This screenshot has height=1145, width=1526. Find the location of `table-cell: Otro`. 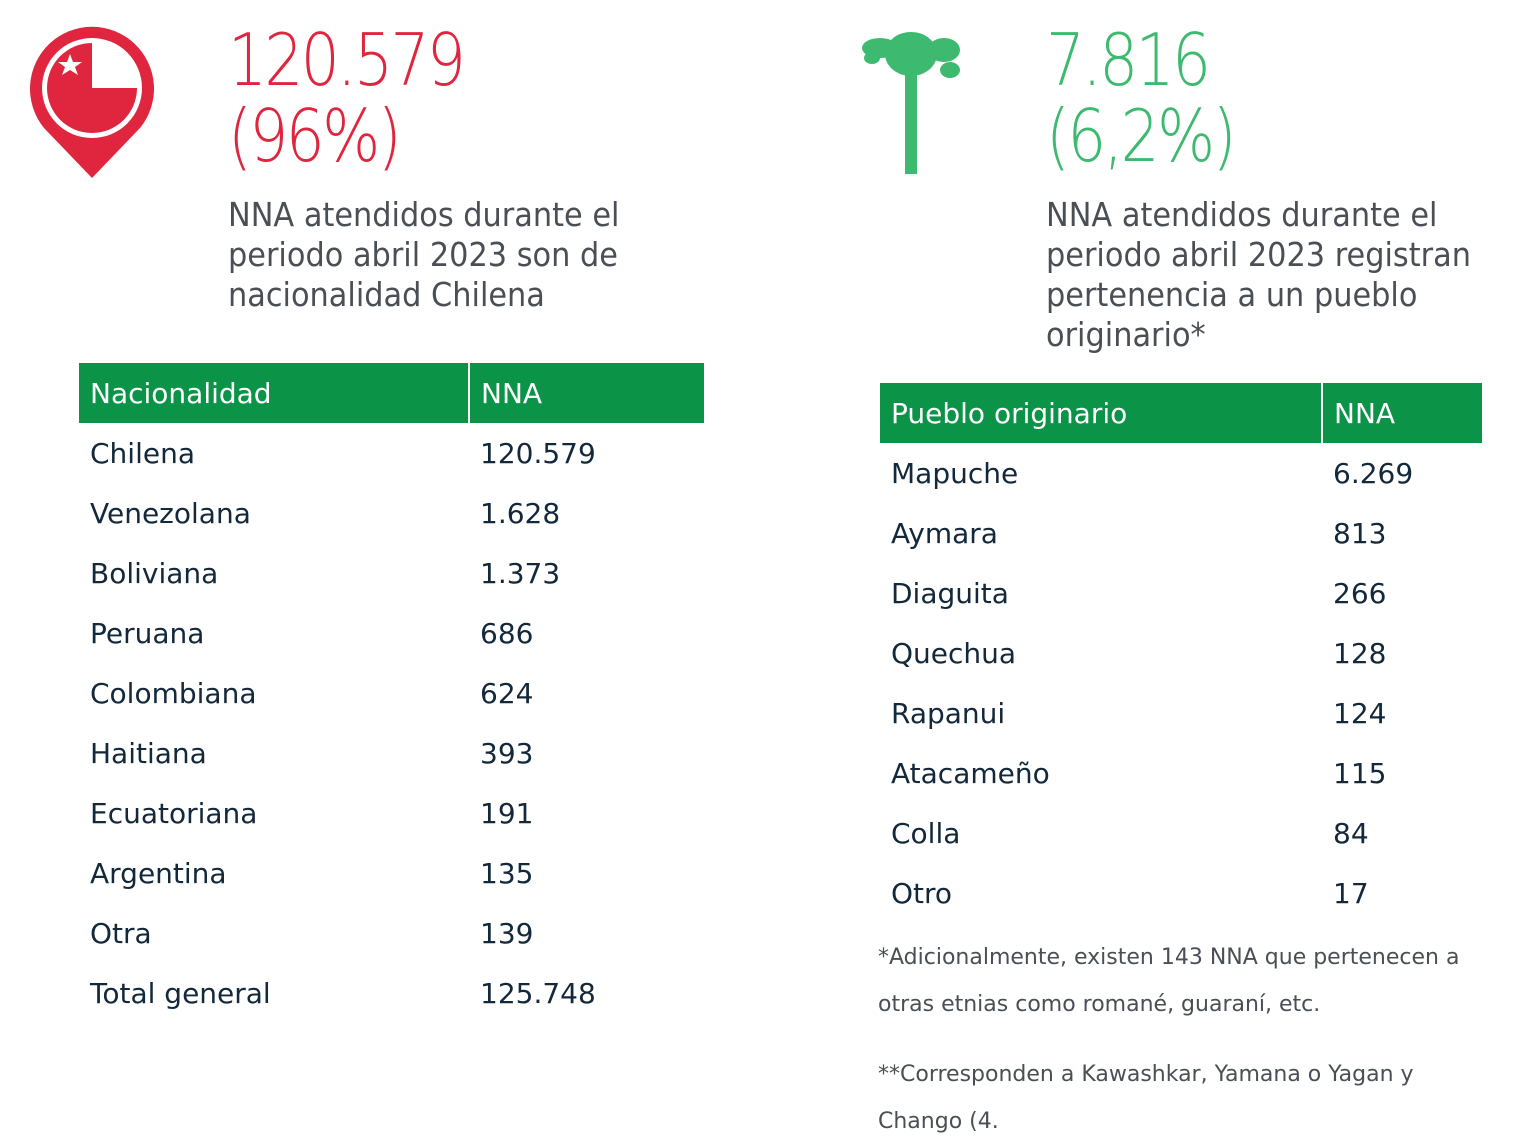

table-cell: Otro is located at coordinates (922, 893).